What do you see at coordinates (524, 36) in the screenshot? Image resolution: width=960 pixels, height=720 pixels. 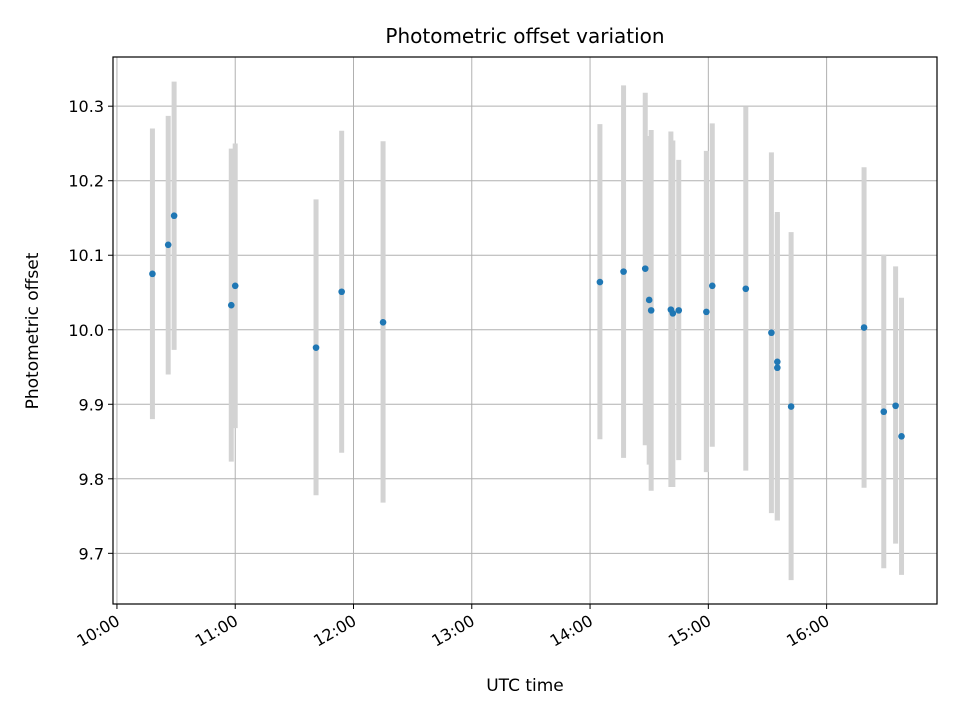 I see `chart-title: Photometric offset variation` at bounding box center [524, 36].